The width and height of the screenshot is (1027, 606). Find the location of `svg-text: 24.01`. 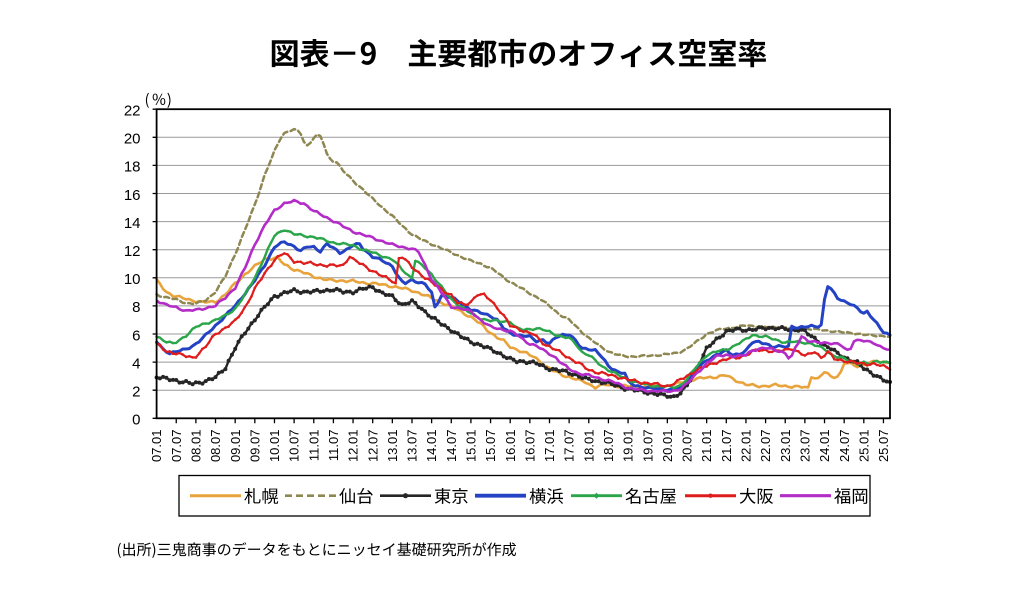

svg-text: 24.01 is located at coordinates (824, 446).